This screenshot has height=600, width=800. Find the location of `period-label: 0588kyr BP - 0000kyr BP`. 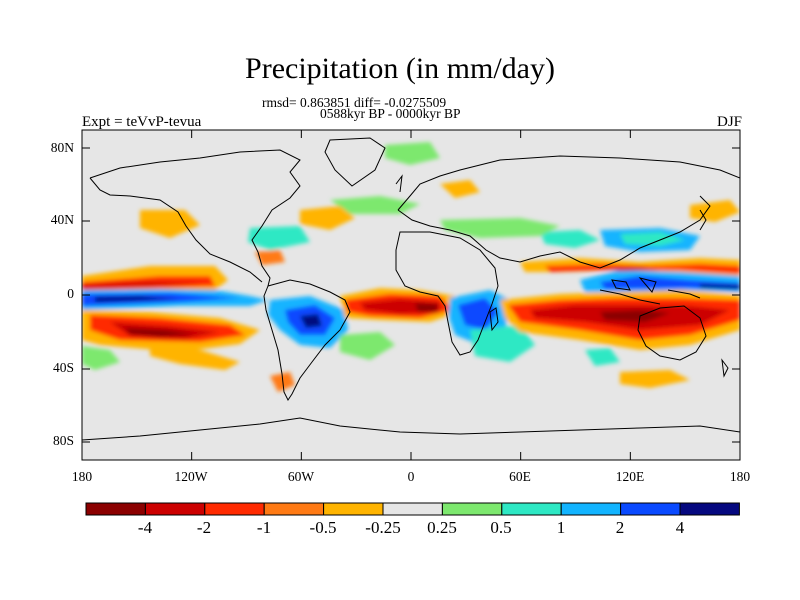

period-label: 0588kyr BP - 0000kyr BP is located at coordinates (390, 113).